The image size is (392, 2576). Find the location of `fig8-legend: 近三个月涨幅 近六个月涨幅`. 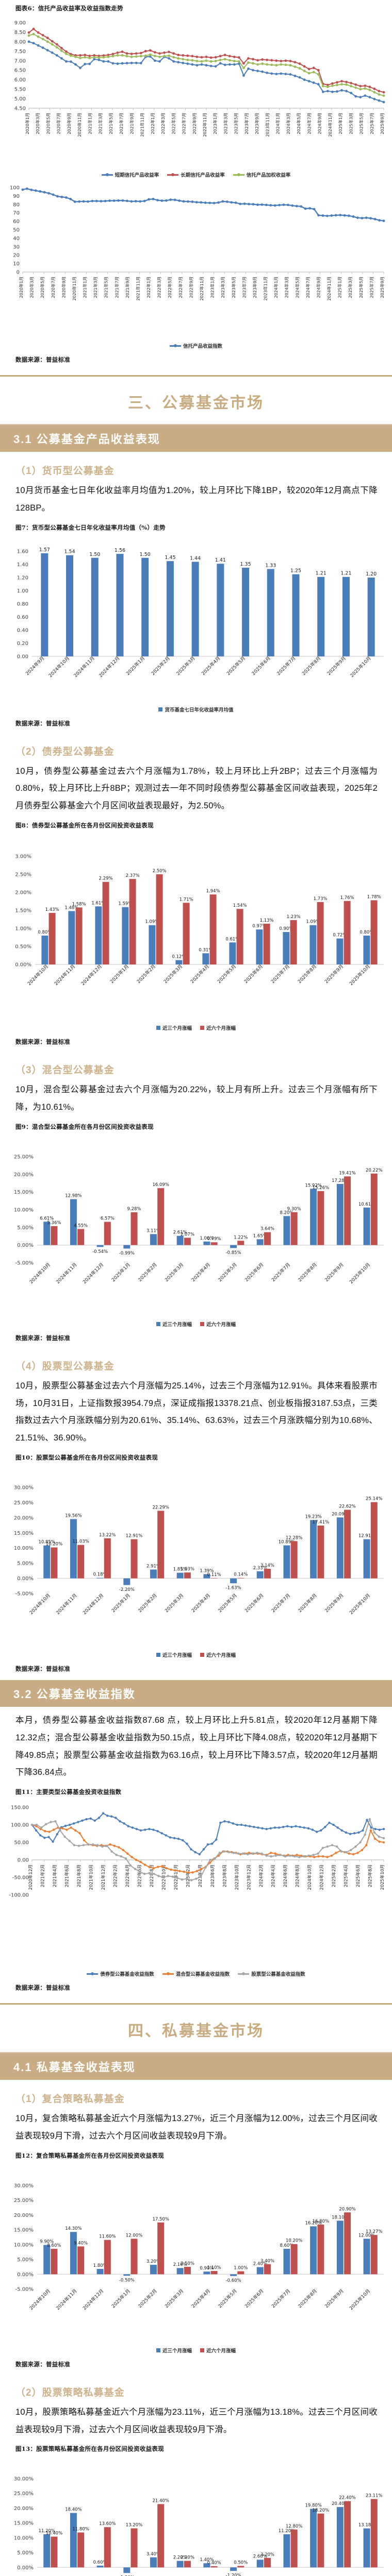

fig8-legend: 近三个月涨幅 近六个月涨幅 is located at coordinates (196, 1027).